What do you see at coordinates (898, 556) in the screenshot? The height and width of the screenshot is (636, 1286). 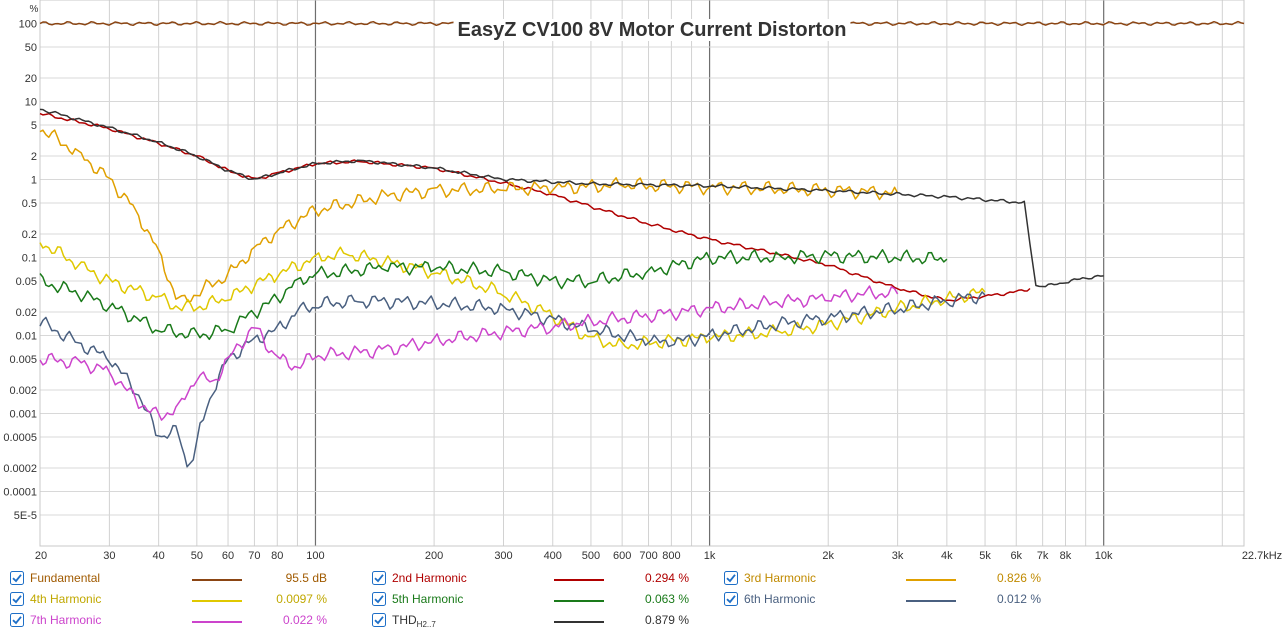 I see `x-tick-label: 3k` at bounding box center [898, 556].